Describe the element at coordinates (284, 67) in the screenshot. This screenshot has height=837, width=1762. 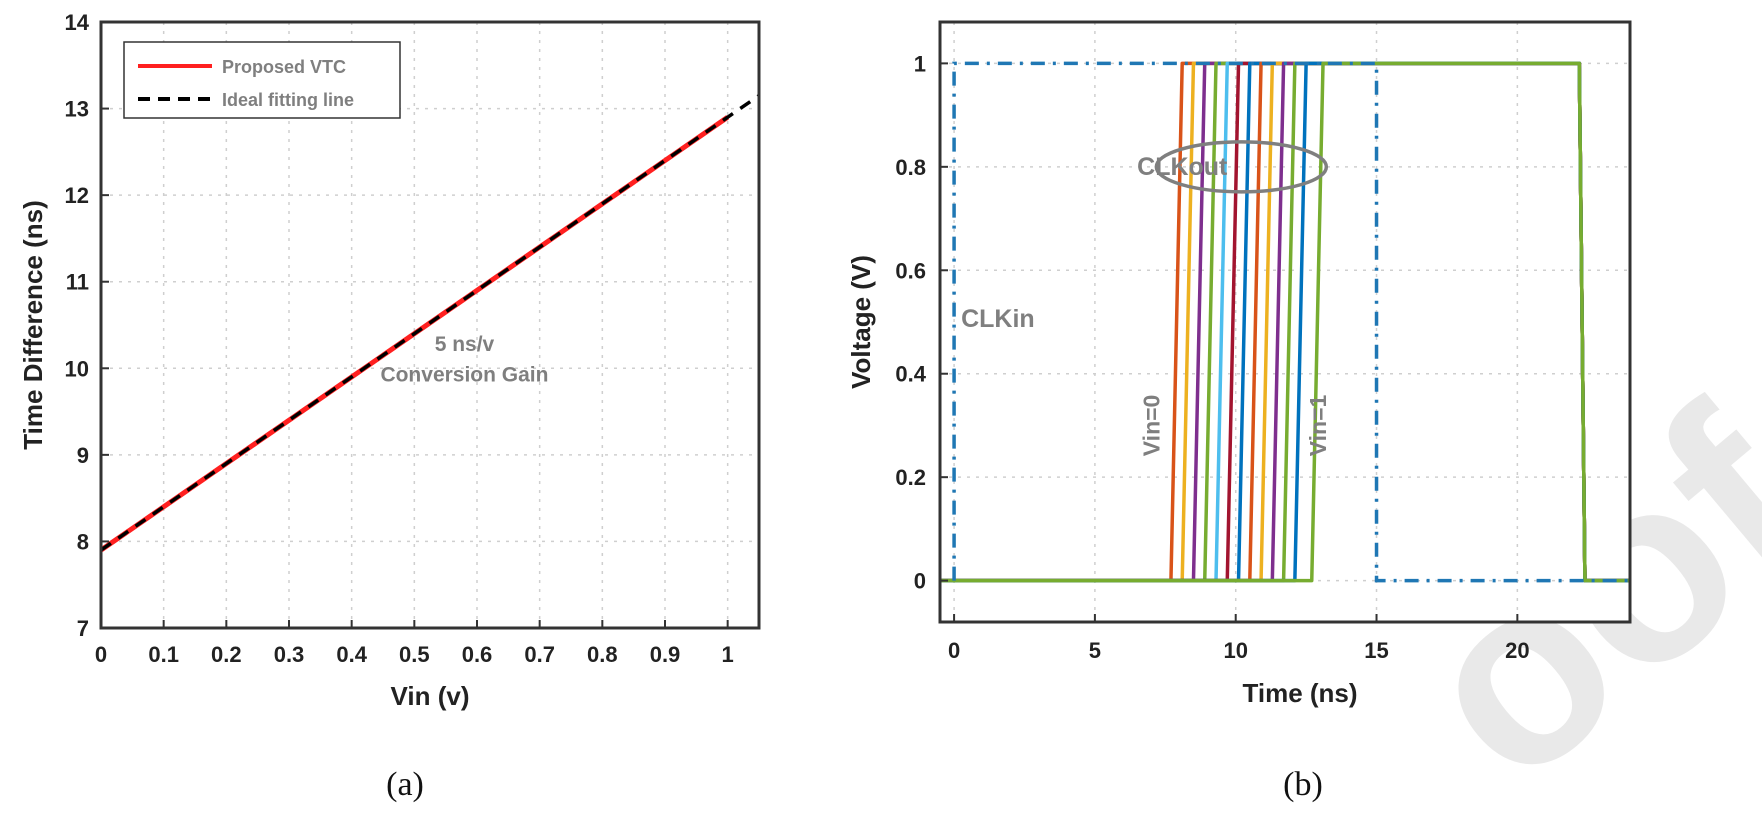
I see `legend-label-proposed-vtc: Proposed VTC` at that location.